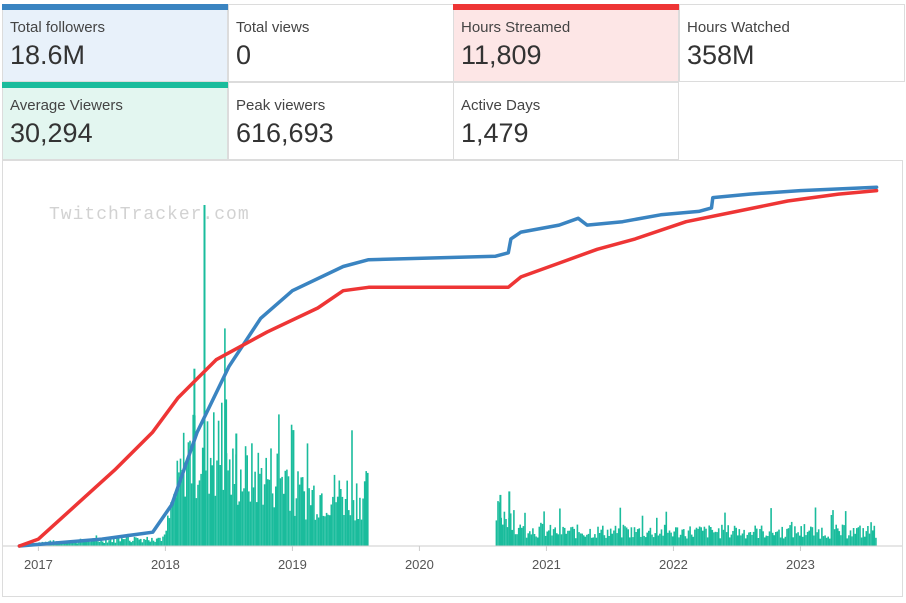 This screenshot has width=906, height=603. I want to click on stat-label: Average Viewers, so click(66, 105).